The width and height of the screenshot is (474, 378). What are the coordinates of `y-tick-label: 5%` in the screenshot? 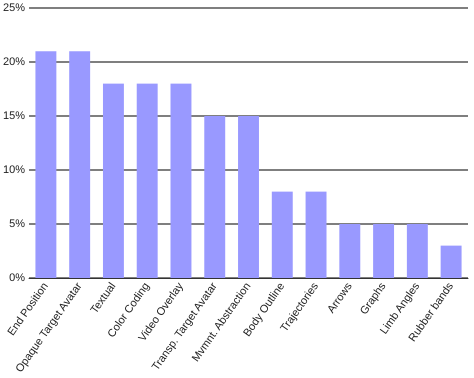 It's located at (17, 224).